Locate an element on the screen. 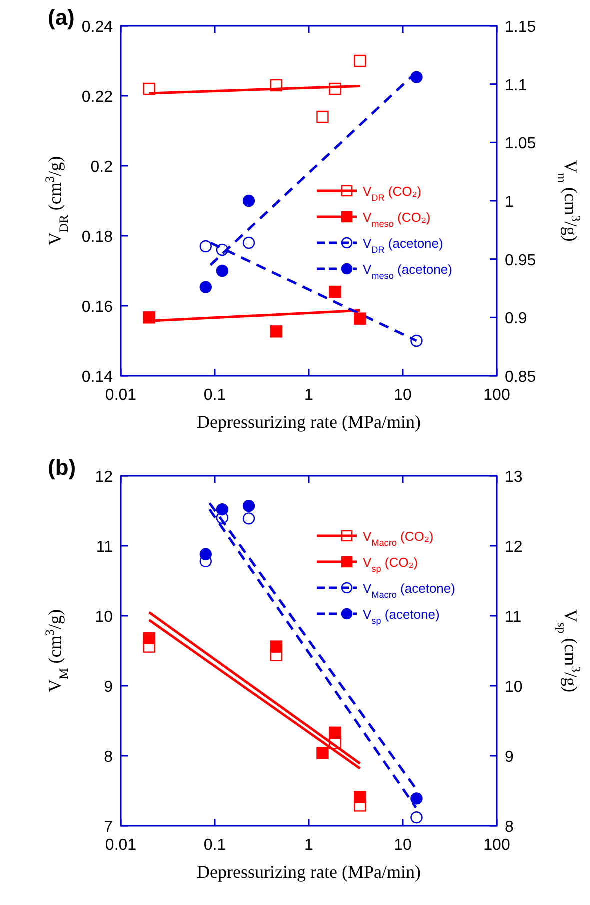  y-tick-label: 12 is located at coordinates (104, 477).